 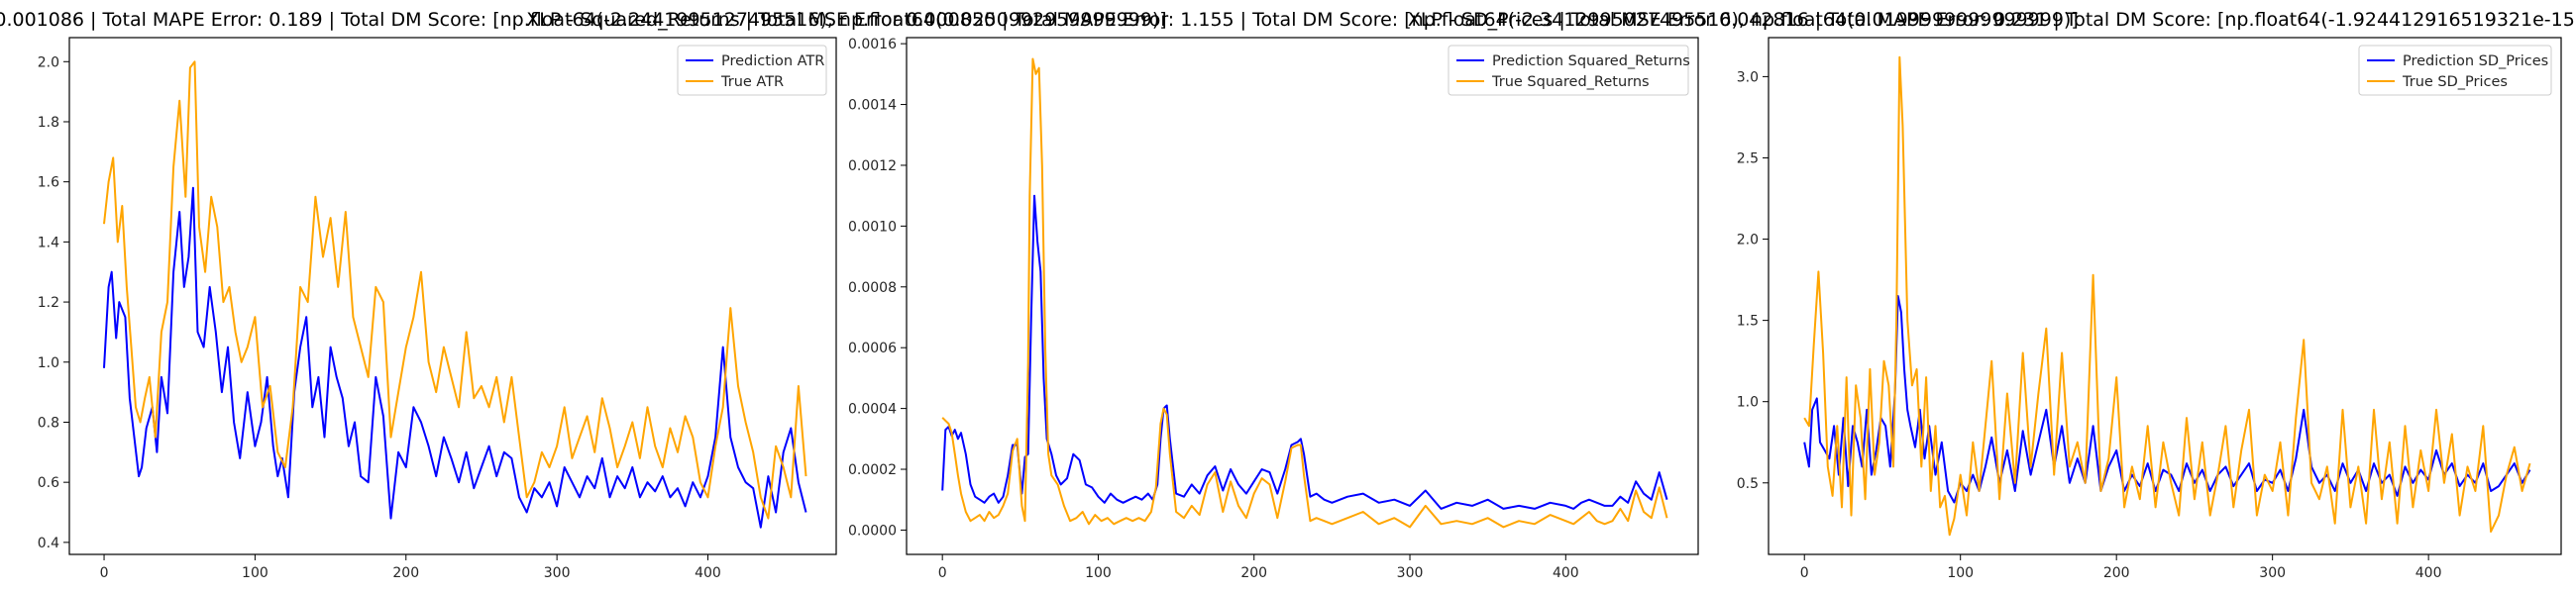 What do you see at coordinates (48, 423) in the screenshot?
I see `y-tick-label: 0.8` at bounding box center [48, 423].